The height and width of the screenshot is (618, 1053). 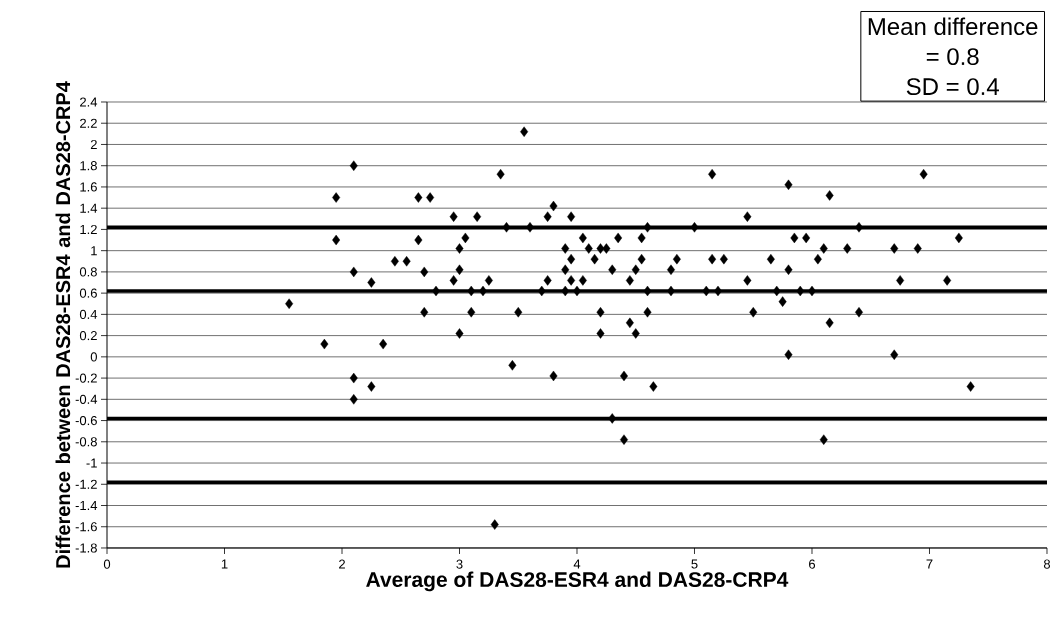 What do you see at coordinates (88, 293) in the screenshot?
I see `y-tick-label: 0.6` at bounding box center [88, 293].